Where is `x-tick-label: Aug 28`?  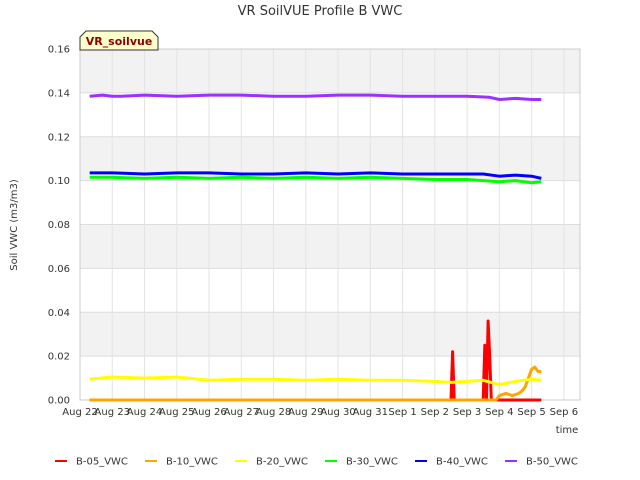
x-tick-label: Aug 28 is located at coordinates (273, 412).